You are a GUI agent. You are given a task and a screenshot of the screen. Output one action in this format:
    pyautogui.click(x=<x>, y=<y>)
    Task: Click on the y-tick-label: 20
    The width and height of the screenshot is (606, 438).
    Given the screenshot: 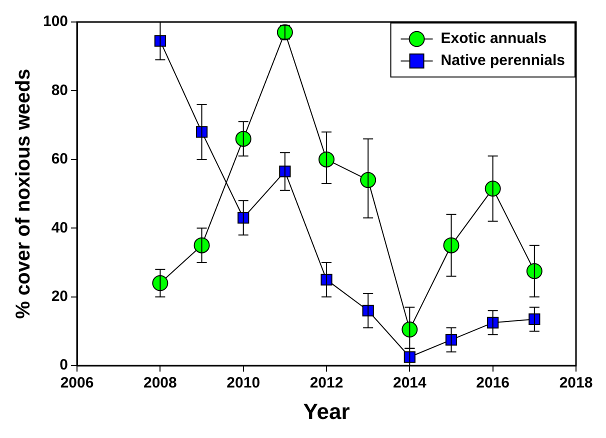 What is the action you would take?
    pyautogui.click(x=59, y=297)
    